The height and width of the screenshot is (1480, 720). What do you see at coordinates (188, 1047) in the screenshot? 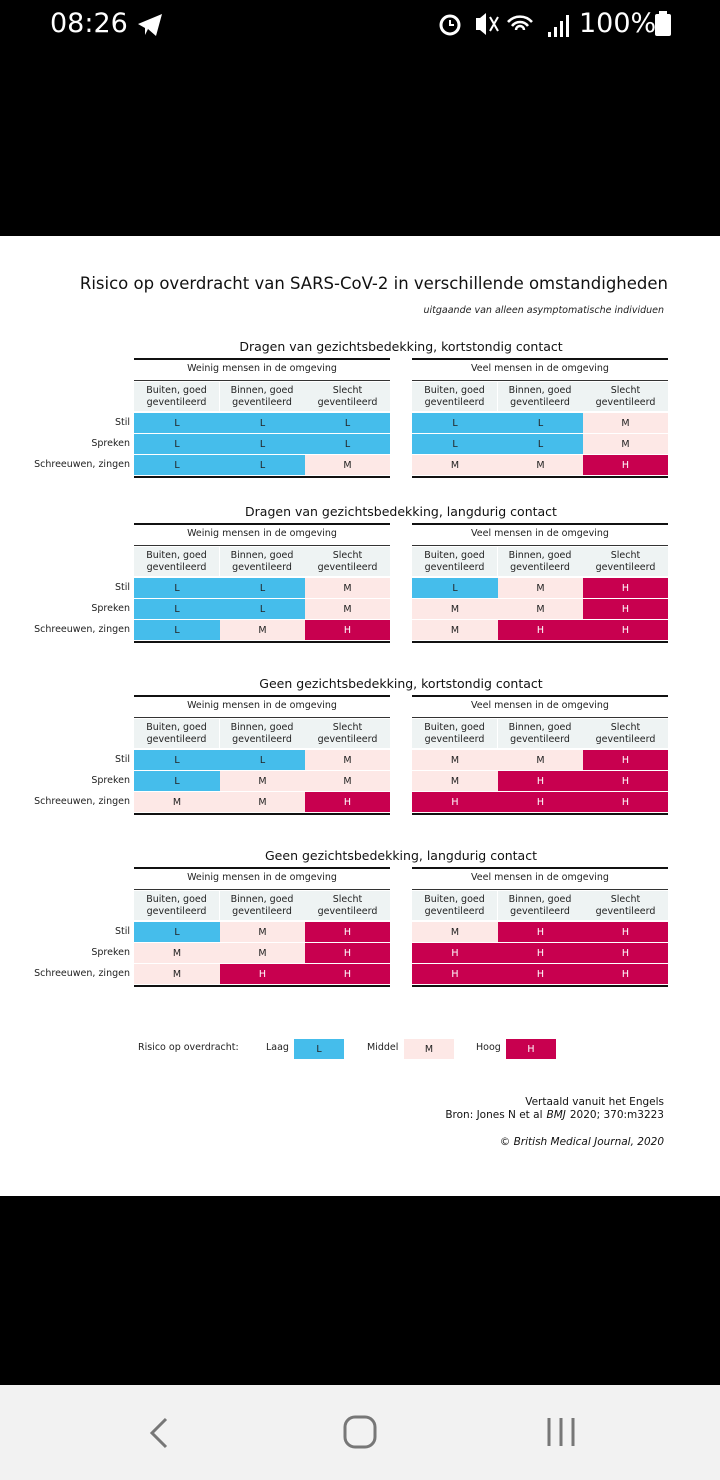
I see `legend-label: Risico op overdracht:` at bounding box center [188, 1047].